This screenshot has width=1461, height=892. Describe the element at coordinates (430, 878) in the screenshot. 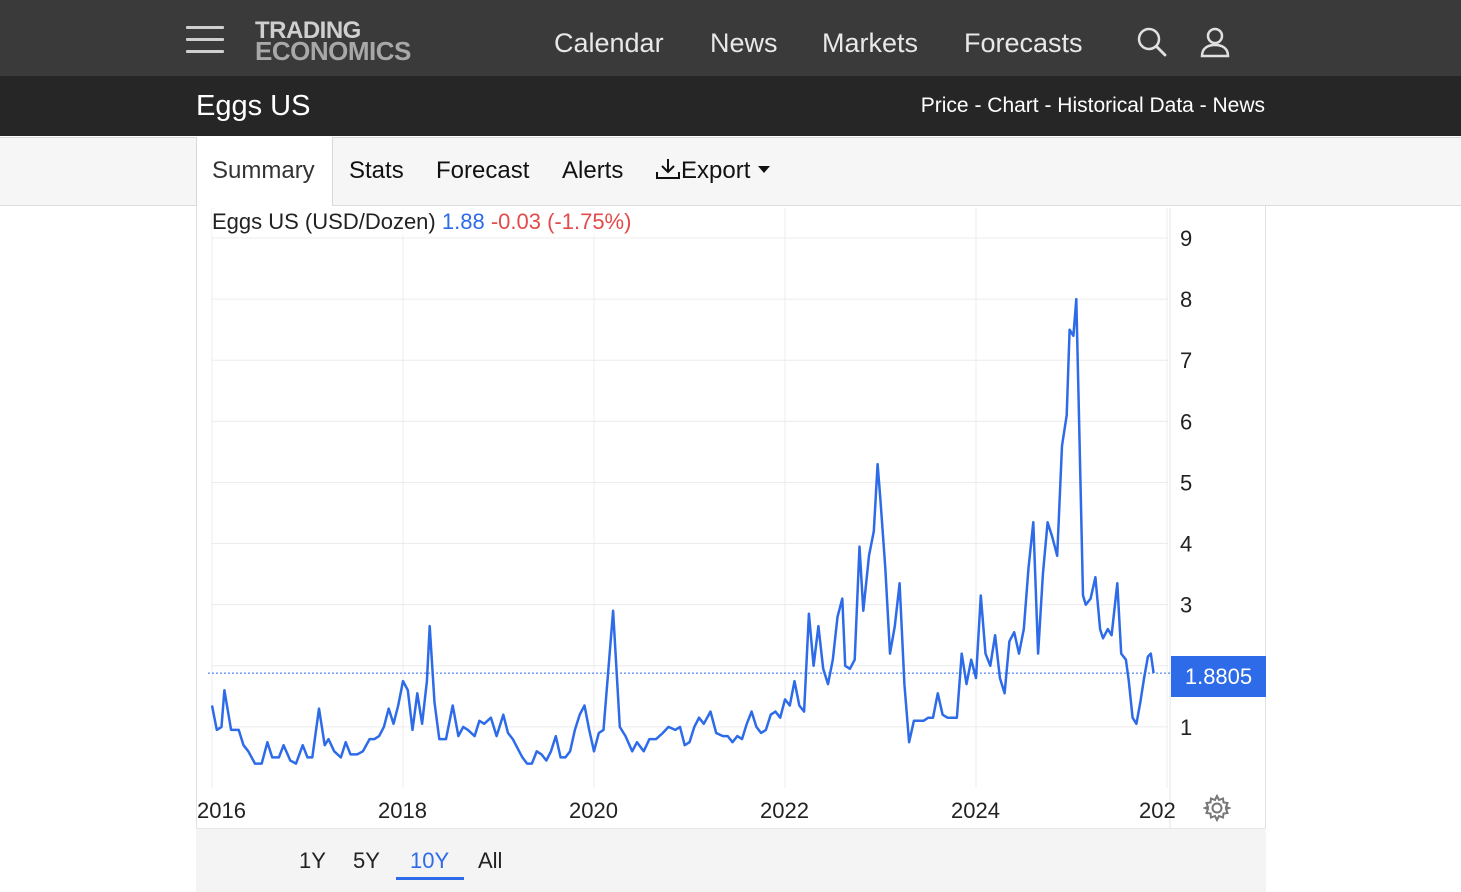

I see `range-active-underline` at that location.